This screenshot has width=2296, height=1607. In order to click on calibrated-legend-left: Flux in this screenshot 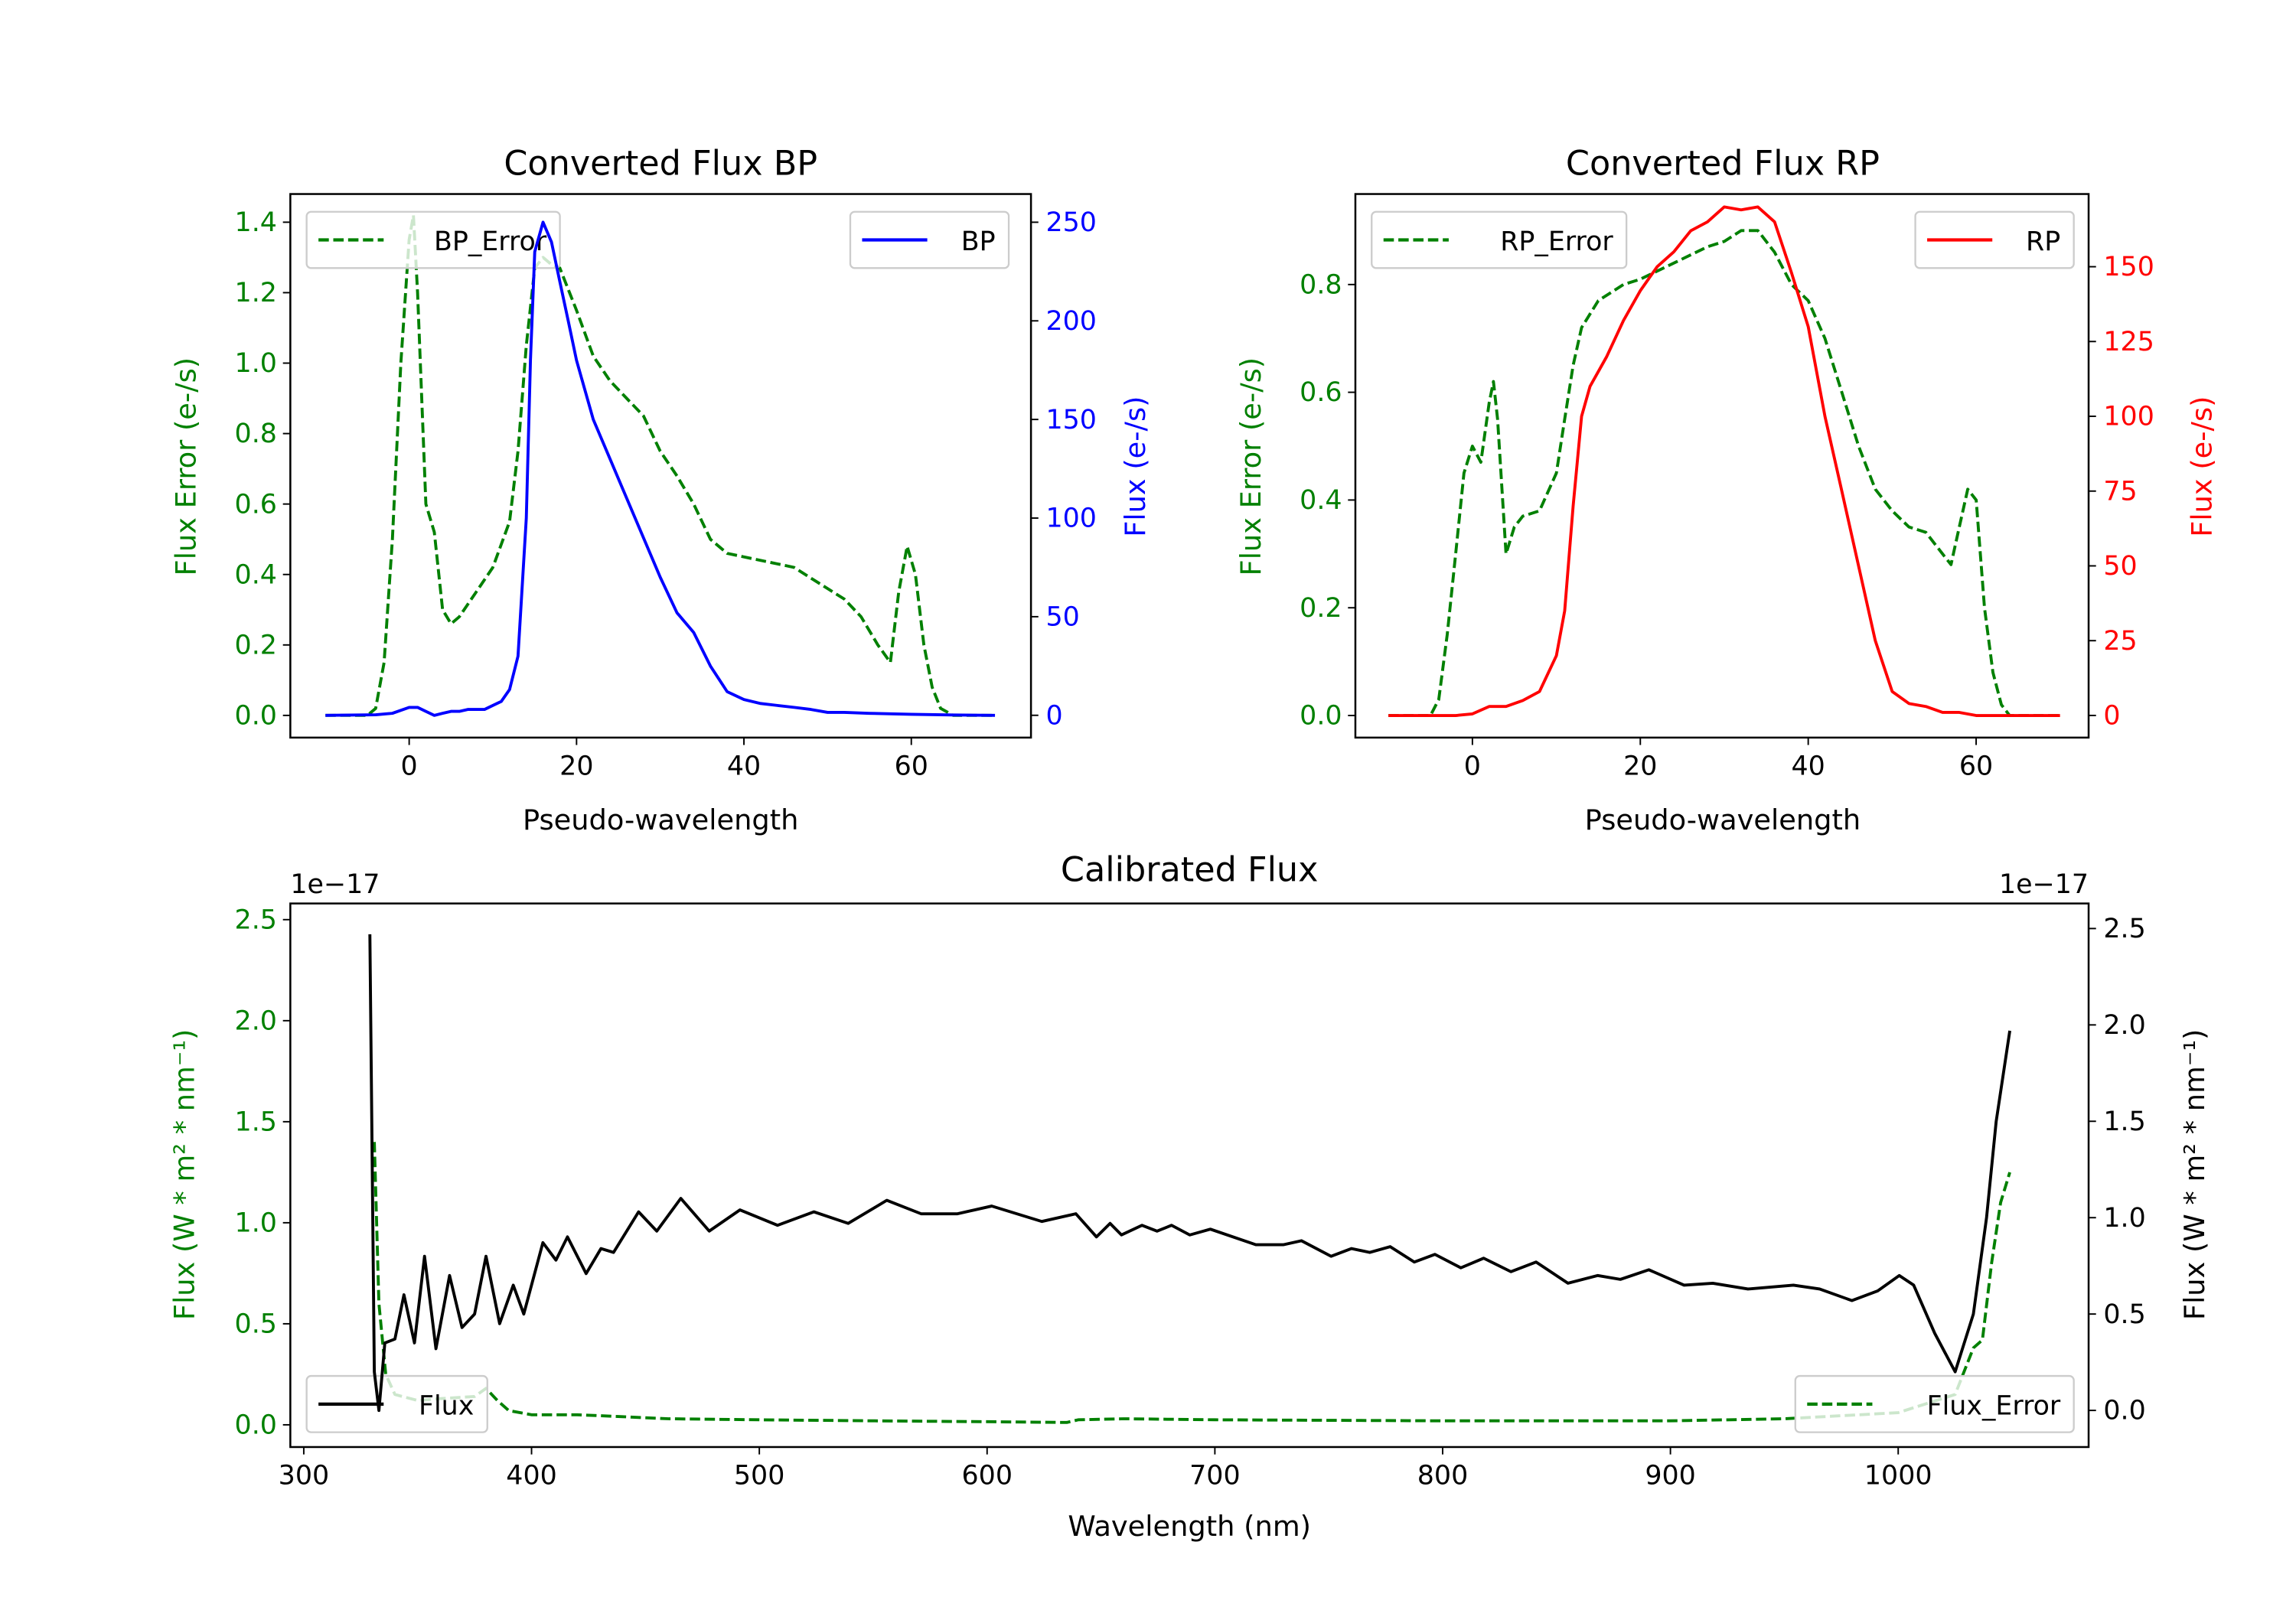, I will do `click(396, 1403)`.